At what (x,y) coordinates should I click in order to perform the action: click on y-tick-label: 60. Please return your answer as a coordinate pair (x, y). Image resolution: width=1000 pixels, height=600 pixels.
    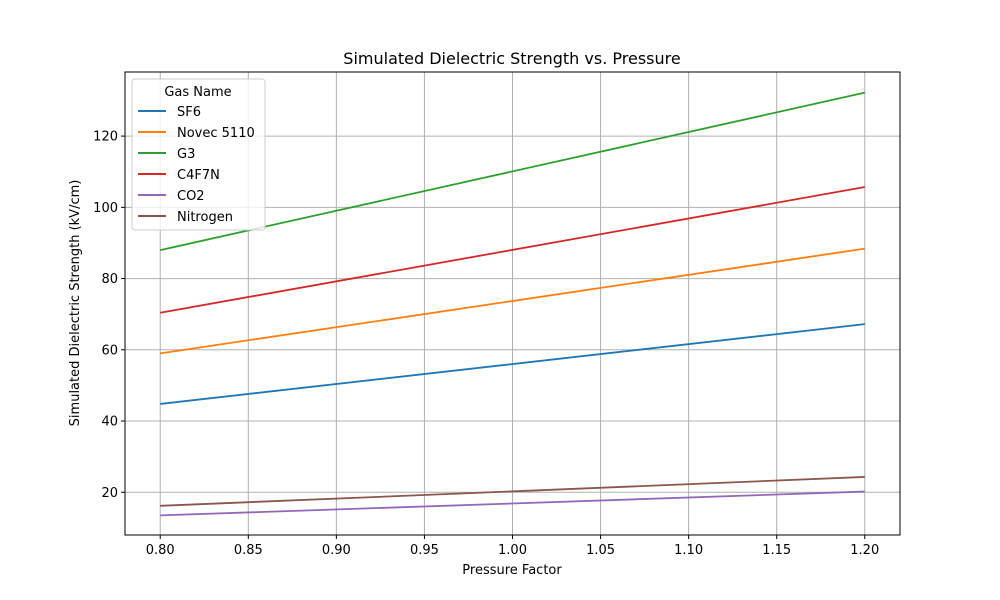
    Looking at the image, I should click on (109, 350).